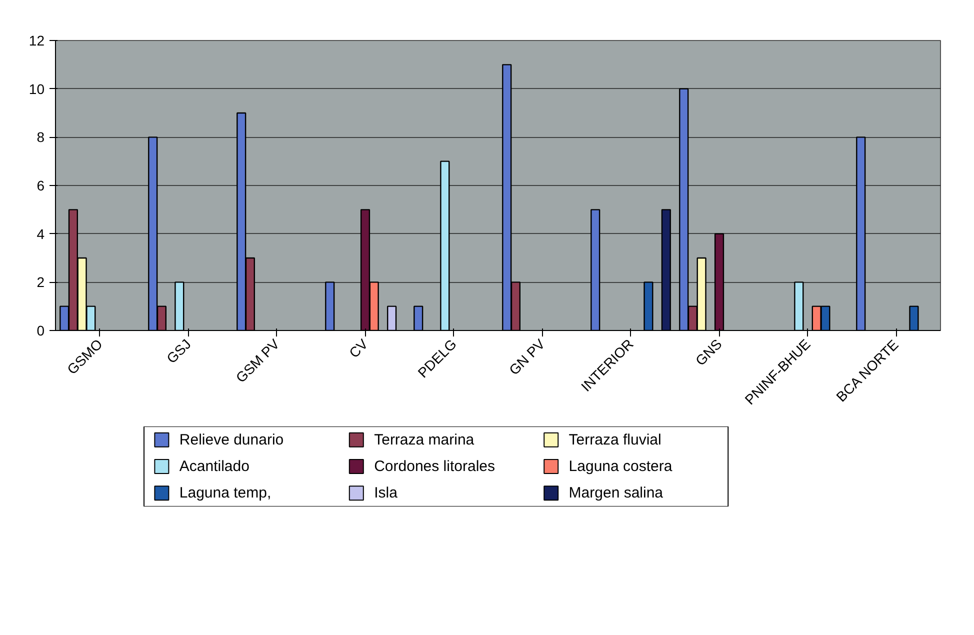 The image size is (974, 635). I want to click on legend-label: Margen salina, so click(616, 493).